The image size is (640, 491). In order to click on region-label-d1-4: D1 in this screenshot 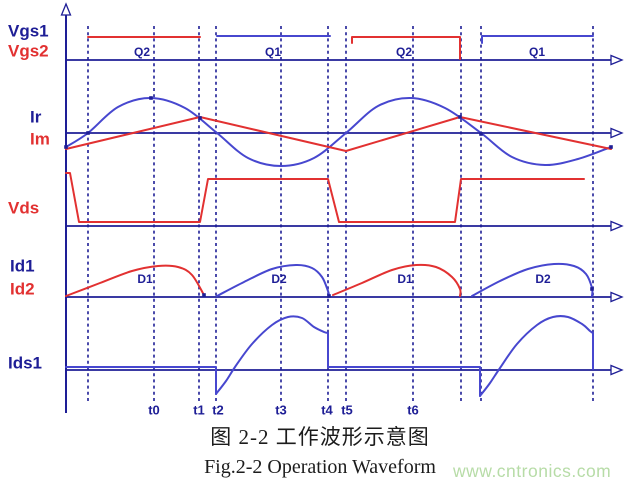, I will do `click(145, 279)`.